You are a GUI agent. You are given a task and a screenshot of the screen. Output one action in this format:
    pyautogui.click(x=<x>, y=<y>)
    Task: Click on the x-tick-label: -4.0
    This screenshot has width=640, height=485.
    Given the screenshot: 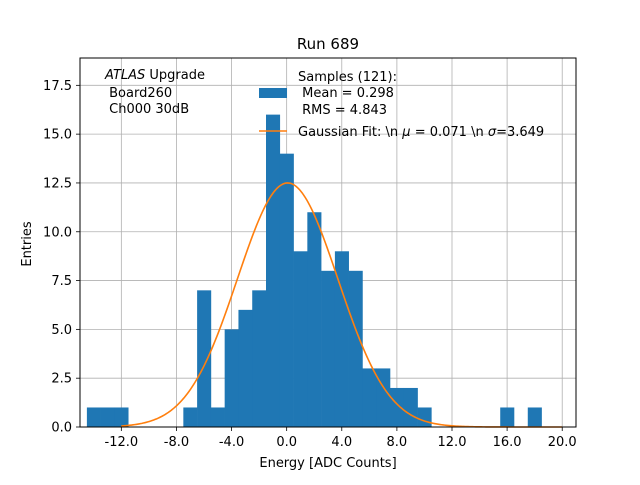 What is the action you would take?
    pyautogui.click(x=231, y=442)
    